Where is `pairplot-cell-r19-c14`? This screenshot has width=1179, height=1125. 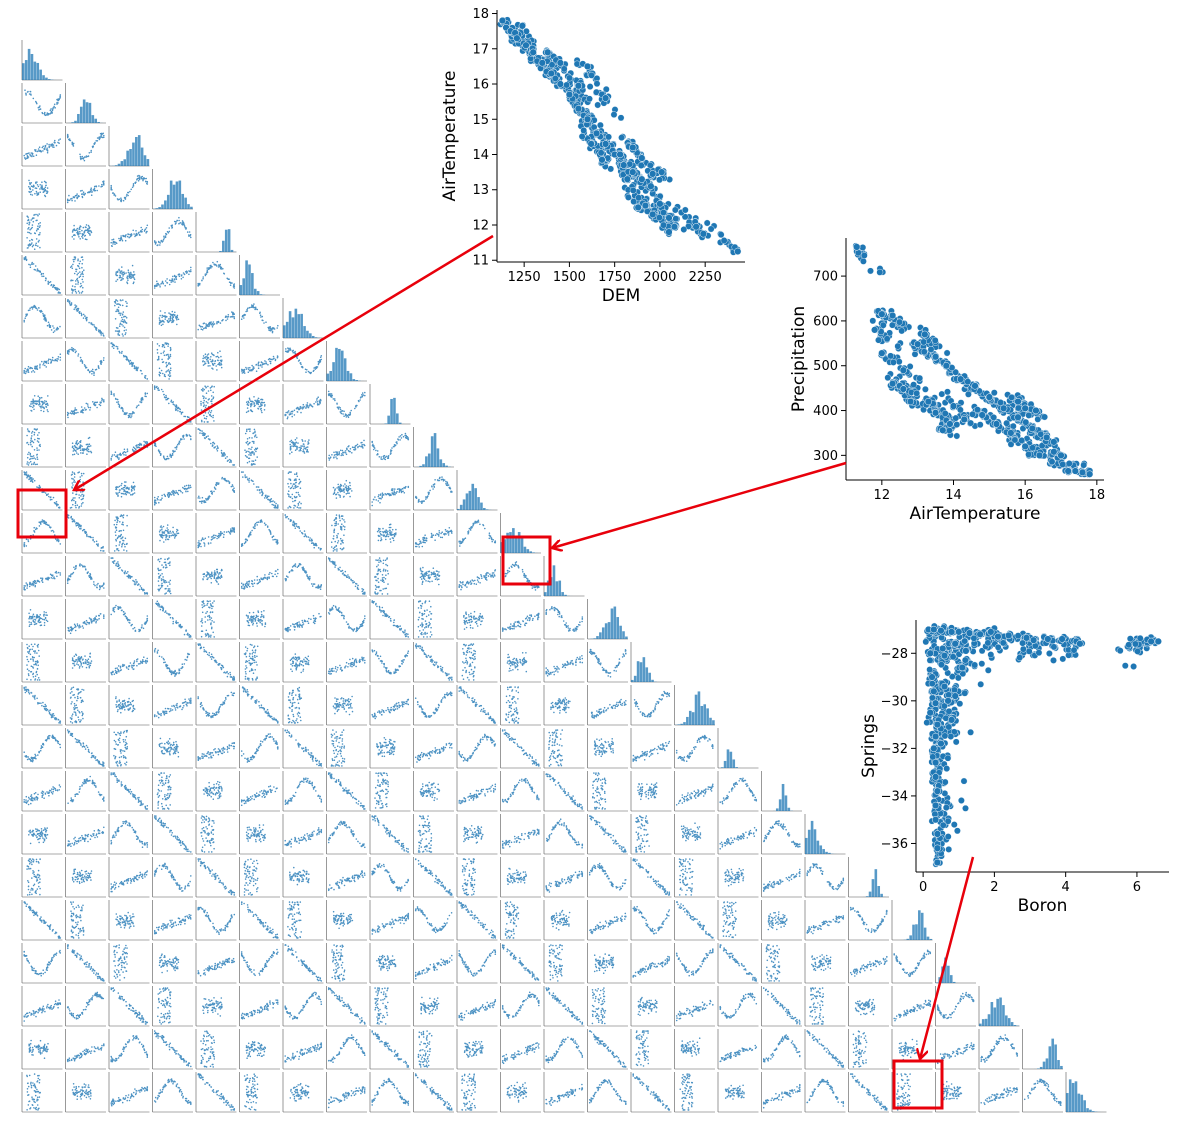 pairplot-cell-r19-c14 is located at coordinates (651, 877).